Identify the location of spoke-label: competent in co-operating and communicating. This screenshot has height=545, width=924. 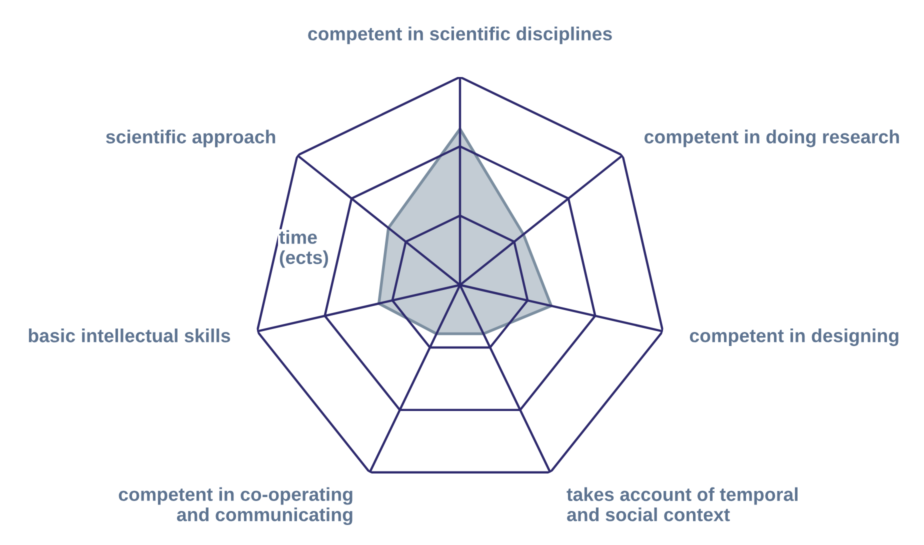
(235, 506).